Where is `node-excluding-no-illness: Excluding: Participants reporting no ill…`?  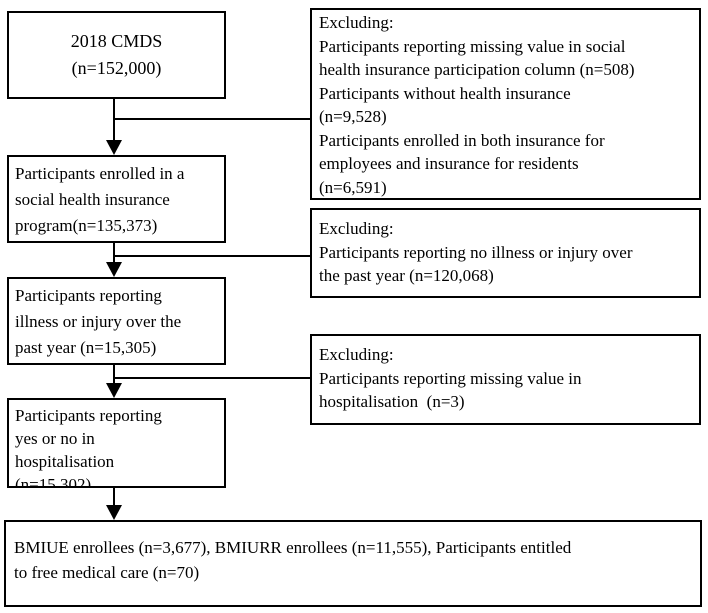 node-excluding-no-illness: Excluding: Participants reporting no ill… is located at coordinates (505, 253).